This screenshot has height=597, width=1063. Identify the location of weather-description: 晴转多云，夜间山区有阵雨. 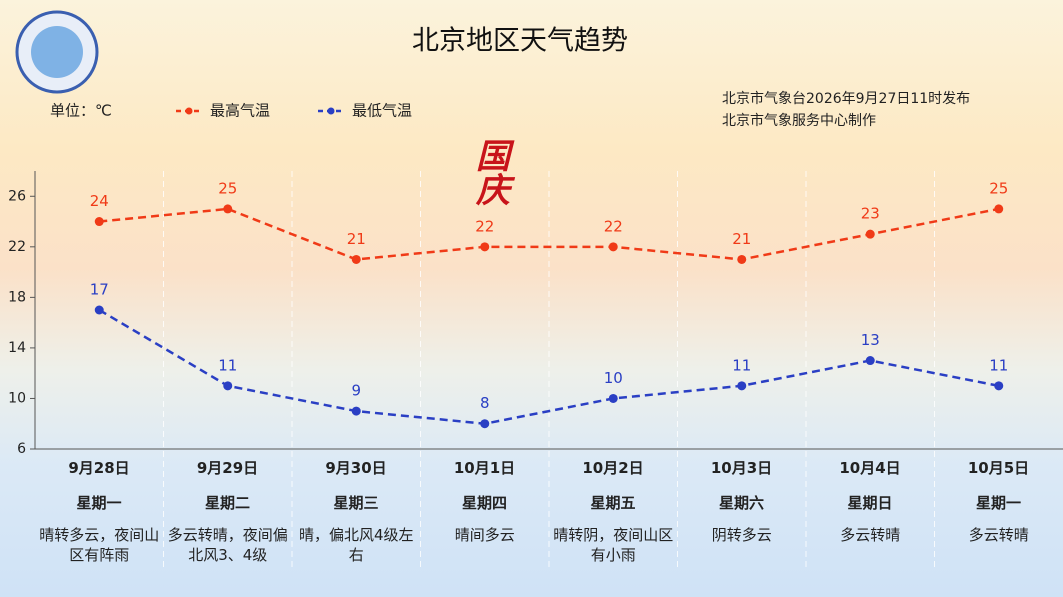
(99, 545).